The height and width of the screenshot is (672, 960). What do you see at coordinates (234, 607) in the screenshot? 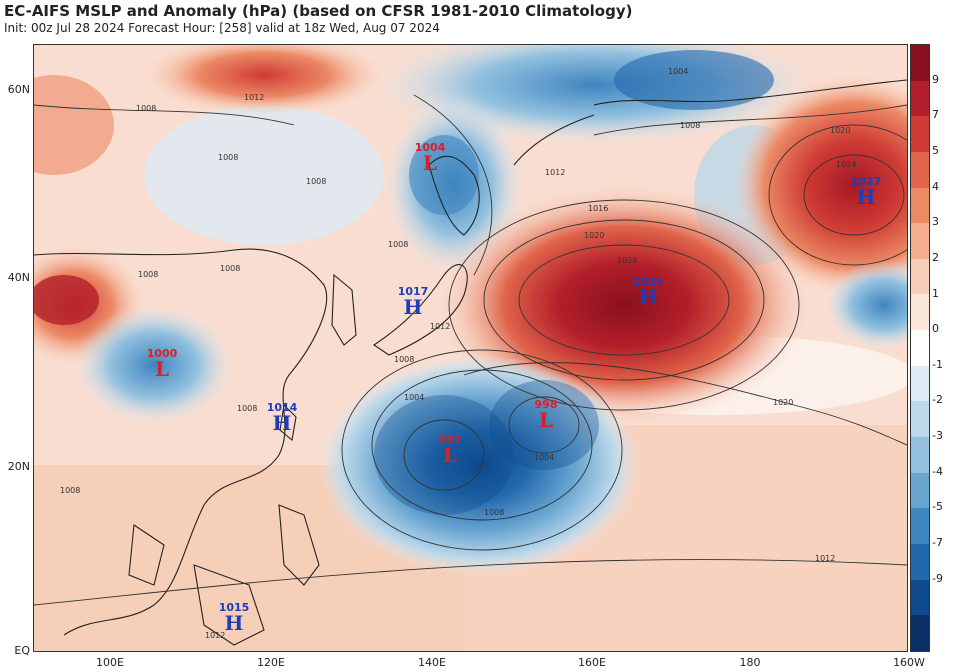
I see `system-value: 1015` at bounding box center [234, 607].